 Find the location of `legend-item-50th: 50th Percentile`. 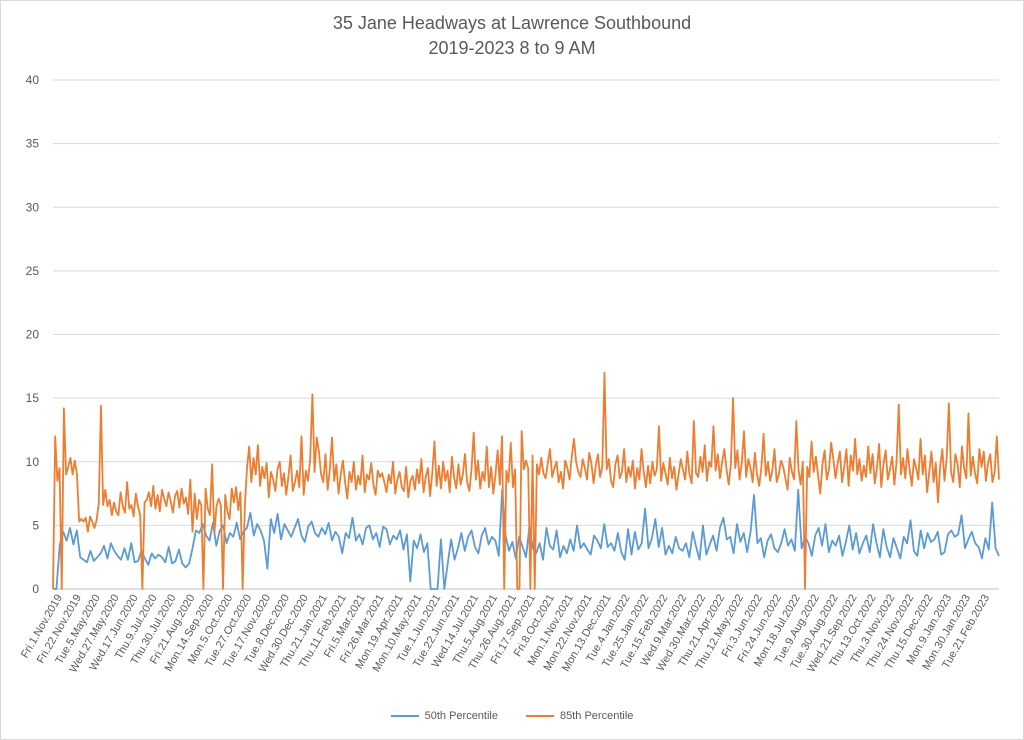

legend-item-50th: 50th Percentile is located at coordinates (444, 716).